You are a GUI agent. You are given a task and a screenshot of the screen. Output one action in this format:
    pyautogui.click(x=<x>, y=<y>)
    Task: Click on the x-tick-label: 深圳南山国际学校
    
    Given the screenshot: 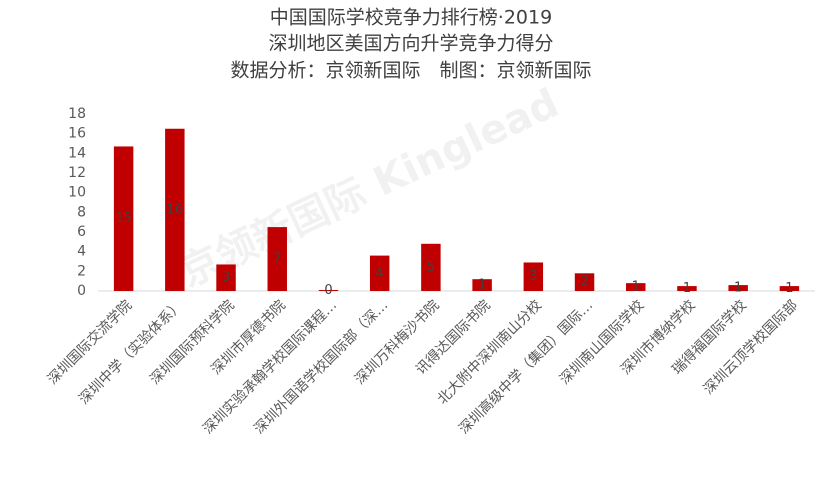 What is the action you would take?
    pyautogui.click(x=601, y=342)
    